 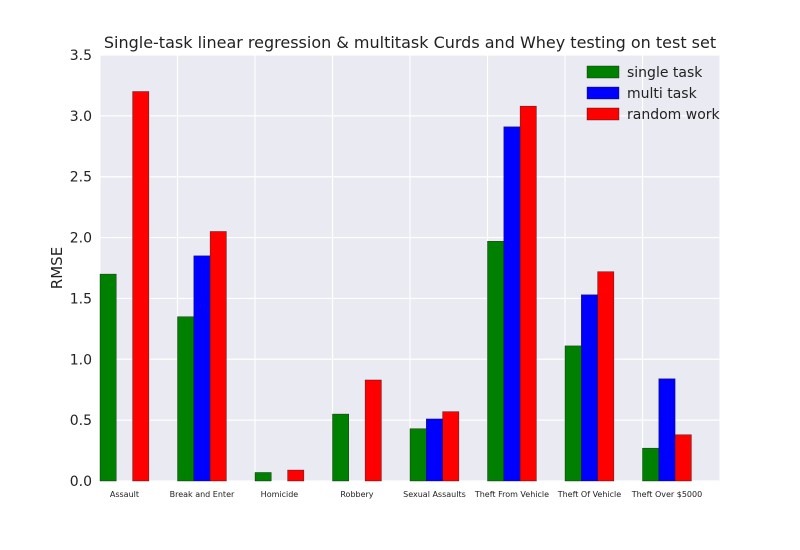 What do you see at coordinates (57, 268) in the screenshot?
I see `y-axis-label: RMSE` at bounding box center [57, 268].